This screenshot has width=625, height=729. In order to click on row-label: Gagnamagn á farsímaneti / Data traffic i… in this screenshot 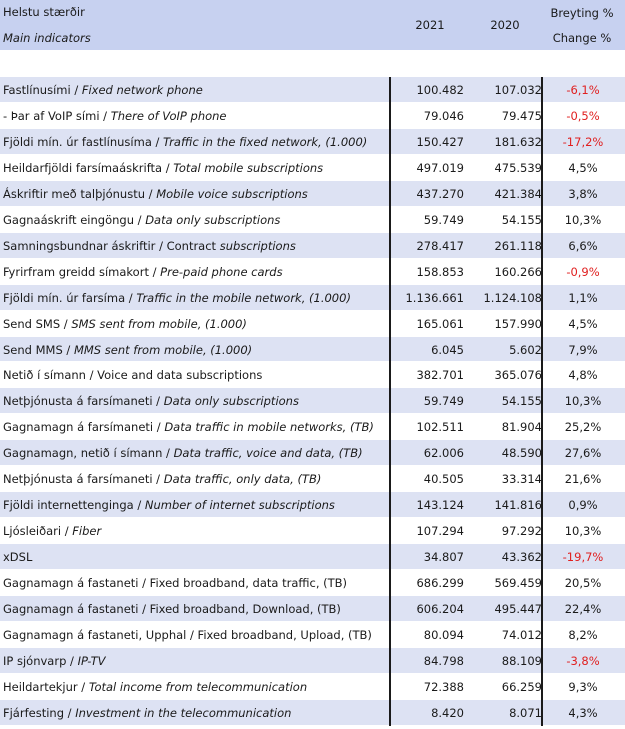, I will do `click(188, 427)`.